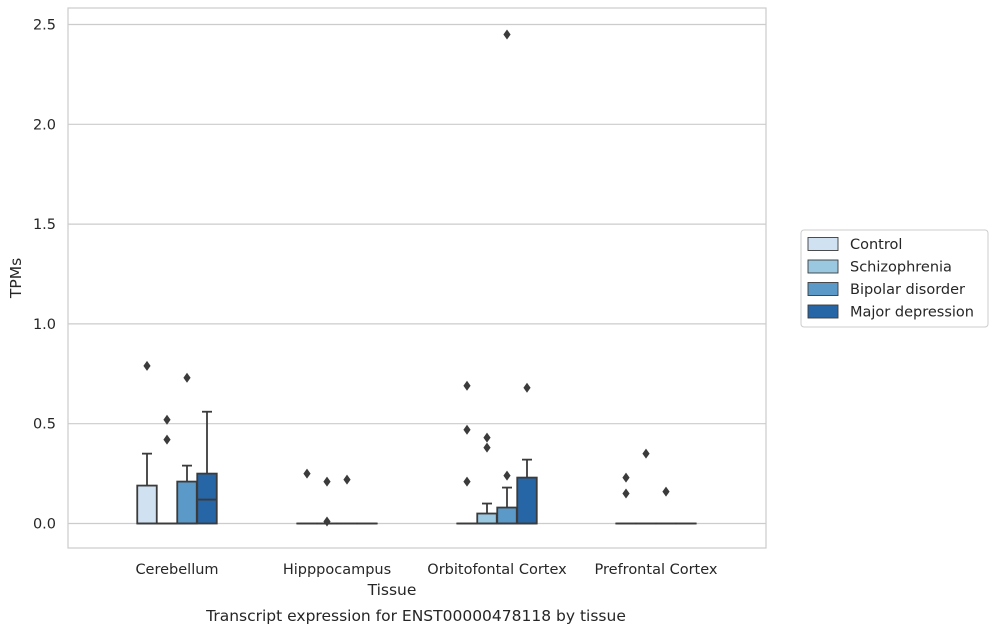 The image size is (997, 634). Describe the element at coordinates (912, 313) in the screenshot. I see `legend-label: Major depression` at that location.